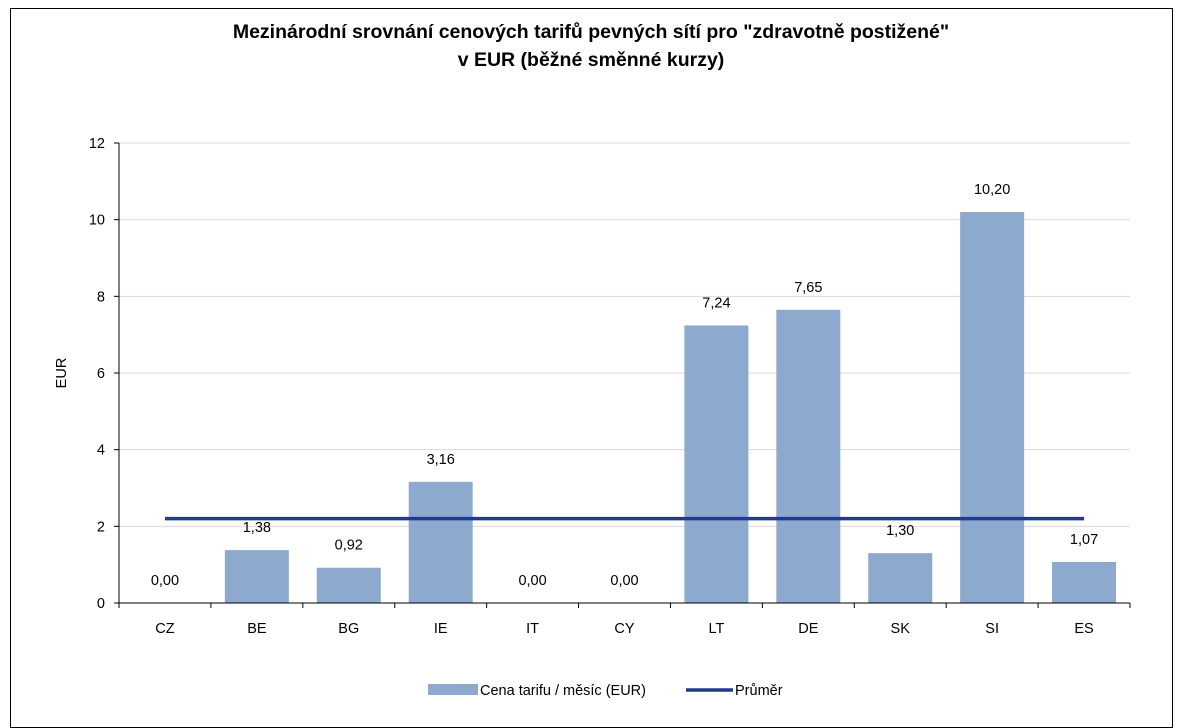 Image resolution: width=1182 pixels, height=728 pixels. Describe the element at coordinates (257, 629) in the screenshot. I see `x-tick-label: BE` at that location.